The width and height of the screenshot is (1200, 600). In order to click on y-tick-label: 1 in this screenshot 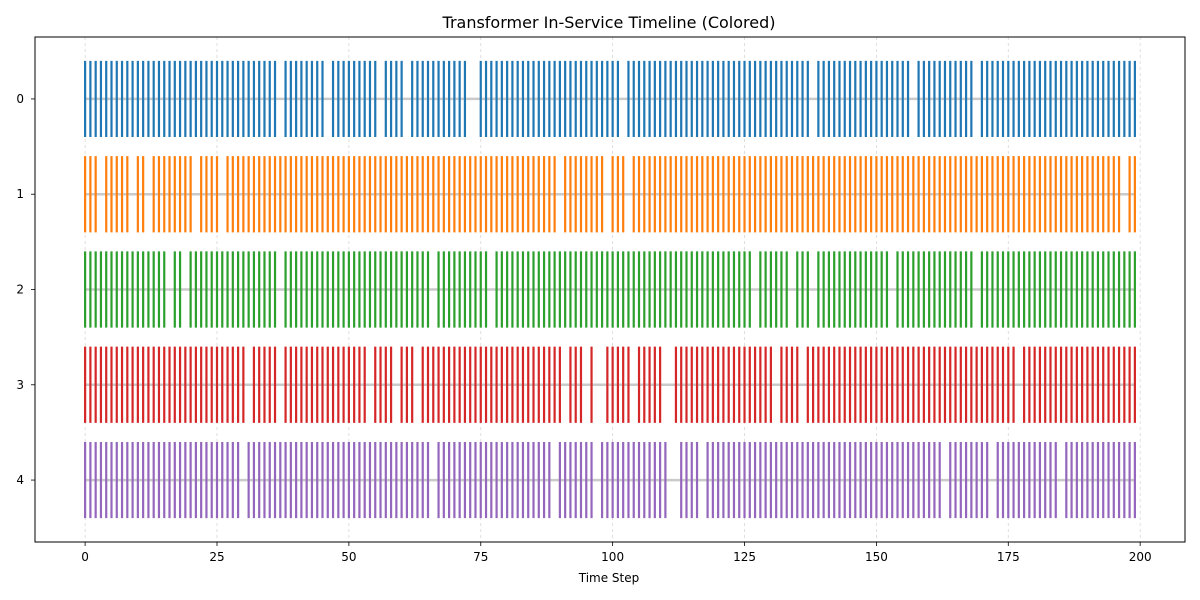, I will do `click(20, 194)`.